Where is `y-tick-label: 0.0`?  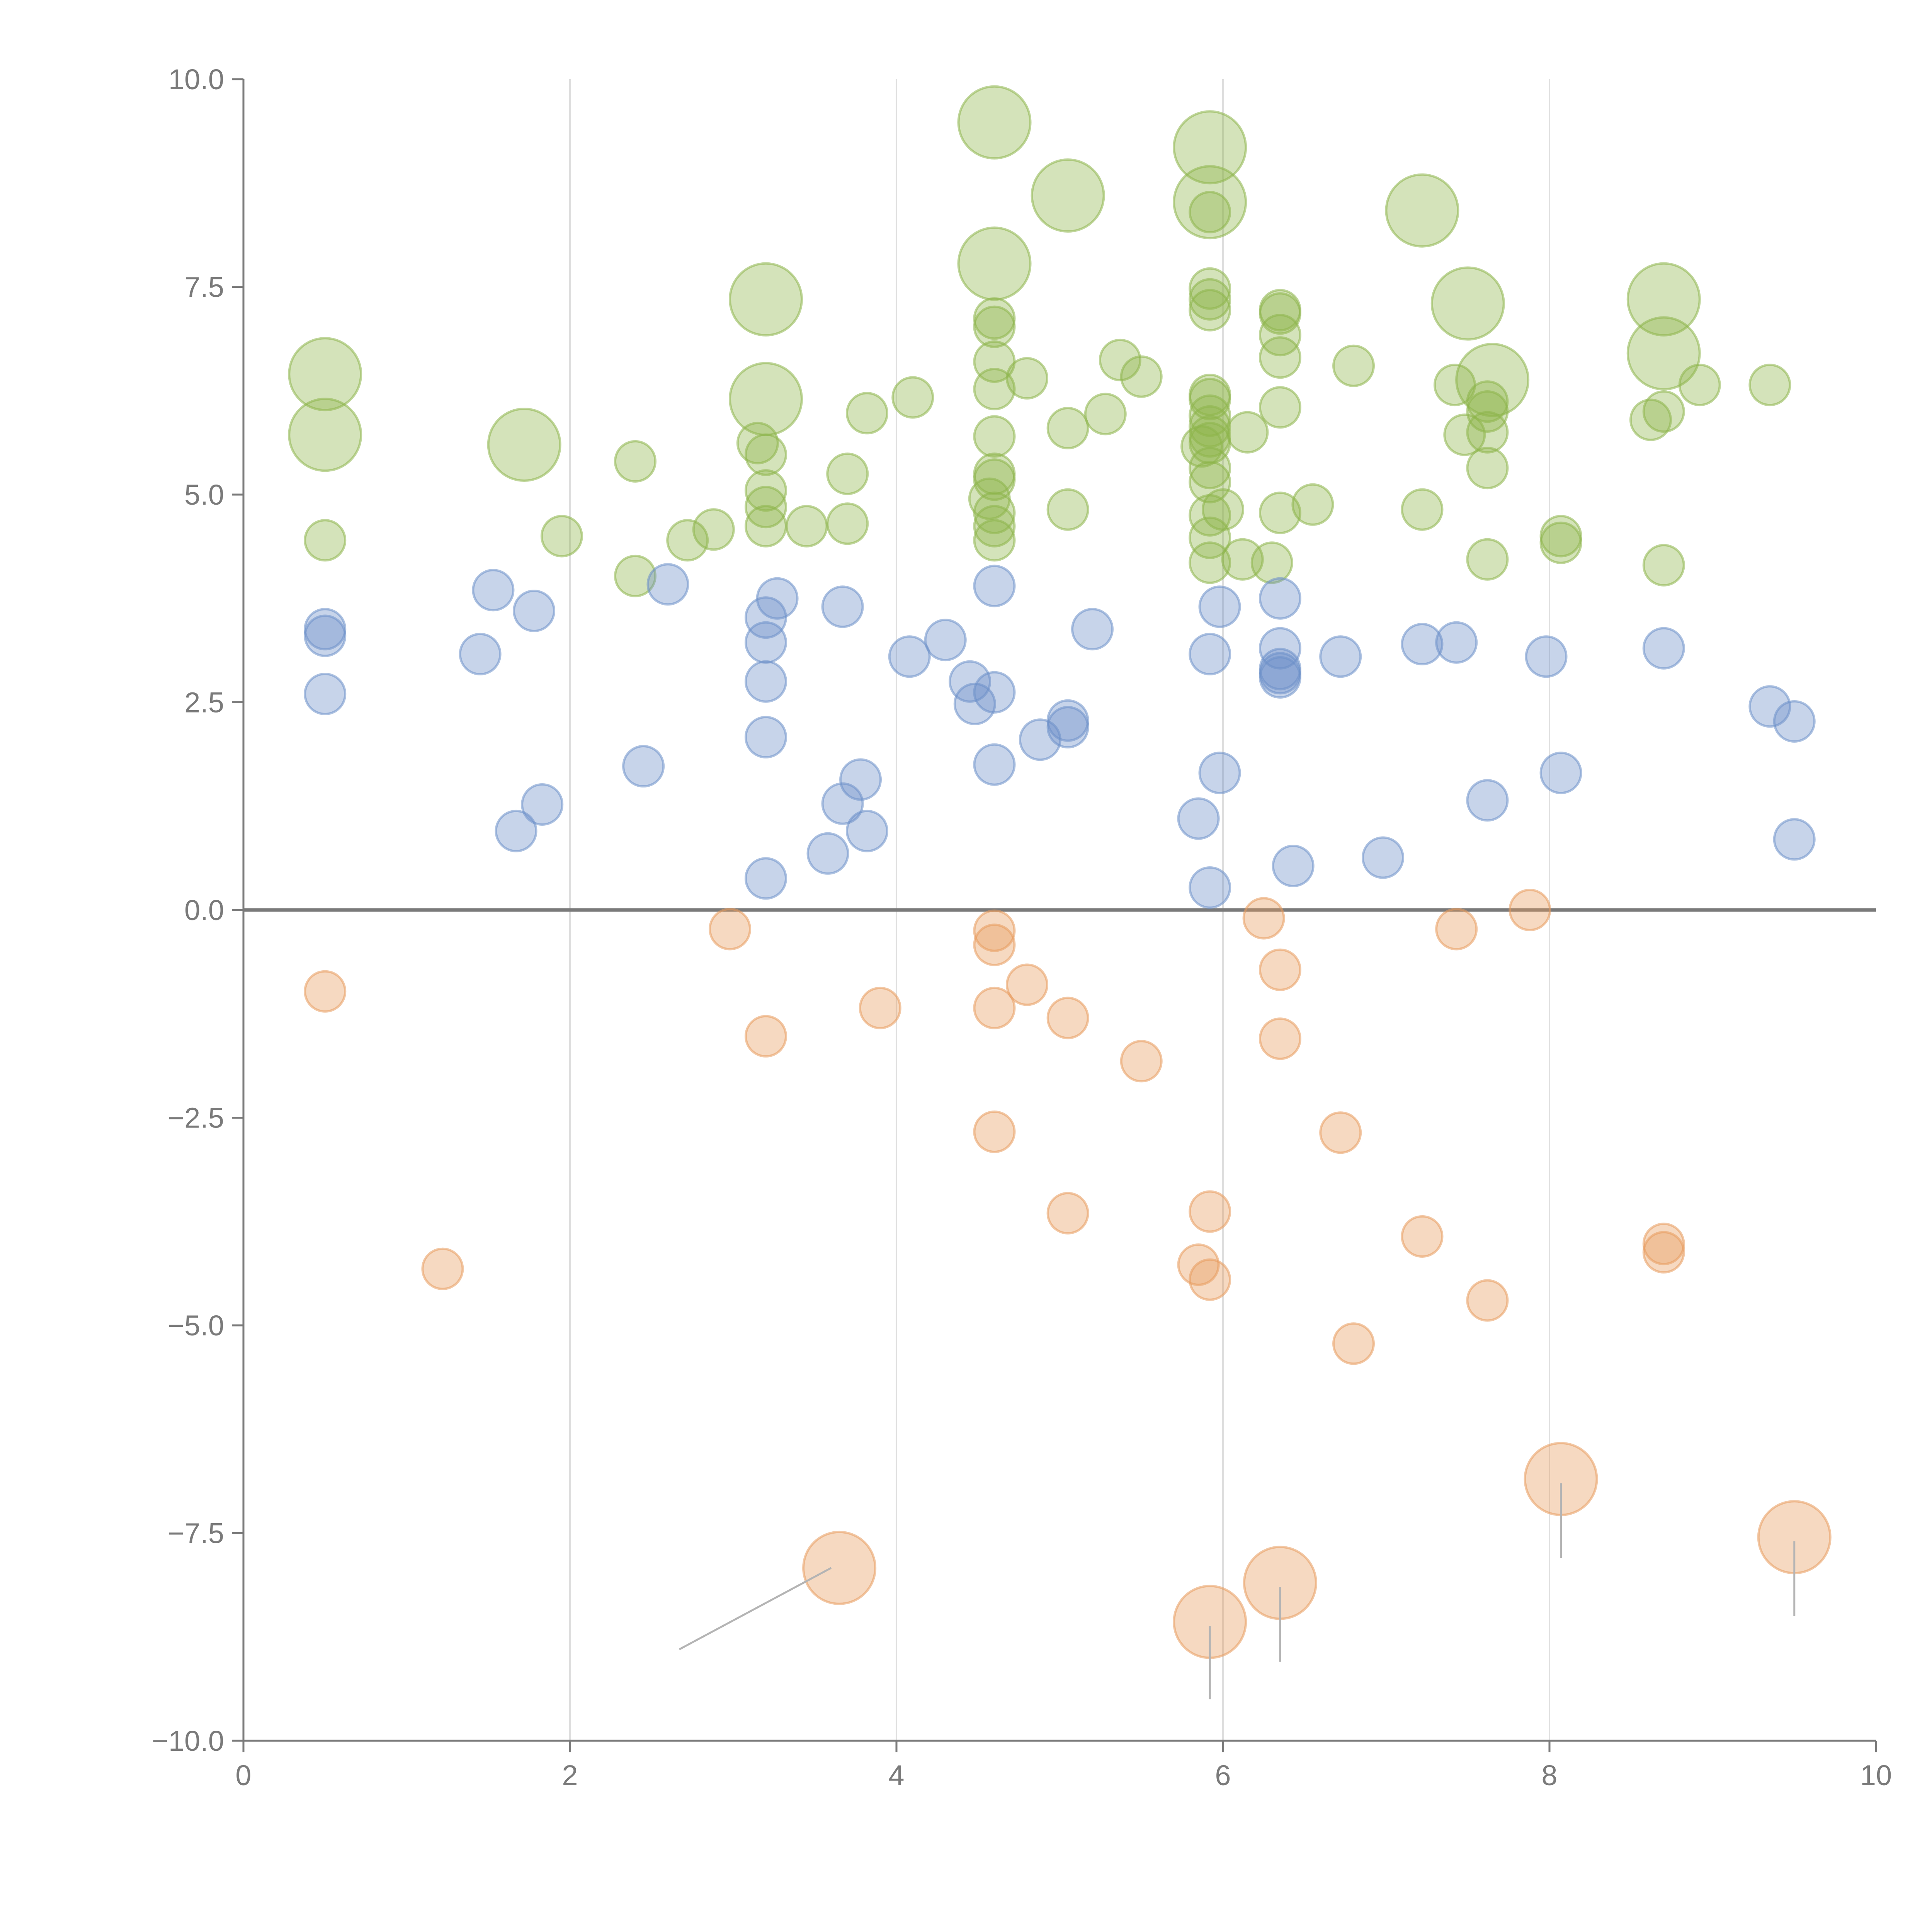 y-tick-label: 0.0 is located at coordinates (204, 910).